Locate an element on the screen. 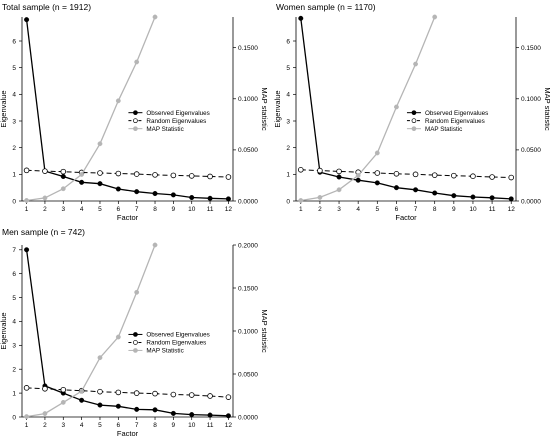 Image resolution: width=550 pixels, height=444 pixels. chart-title: Total sample (n = 1912) is located at coordinates (46, 7).